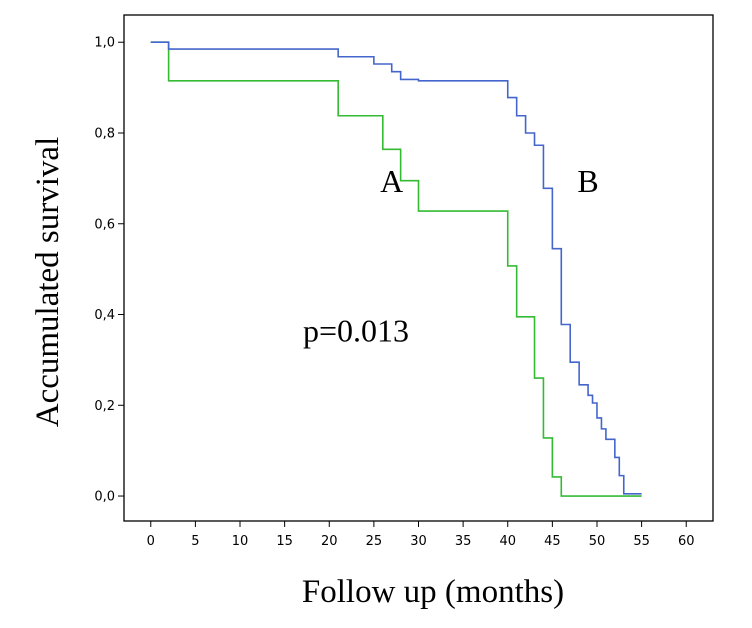  What do you see at coordinates (641, 541) in the screenshot?
I see `x-tick-label: 55` at bounding box center [641, 541].